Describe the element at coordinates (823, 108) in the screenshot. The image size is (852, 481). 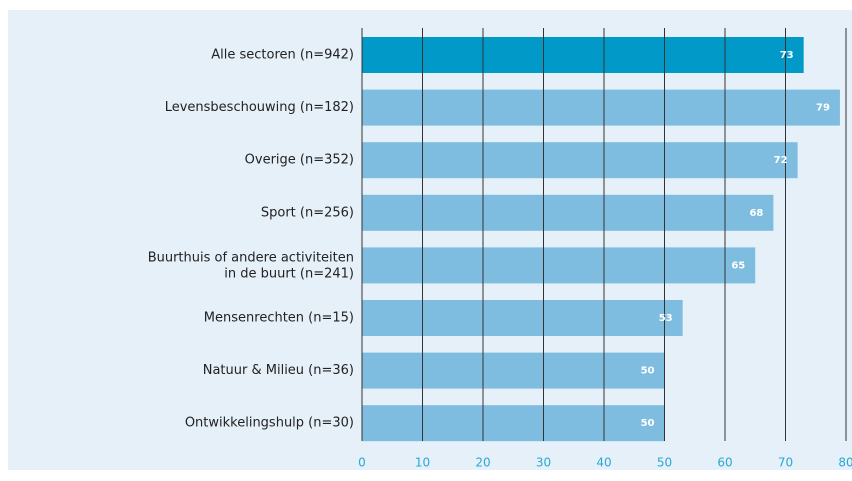
I see `value-label: 79` at that location.